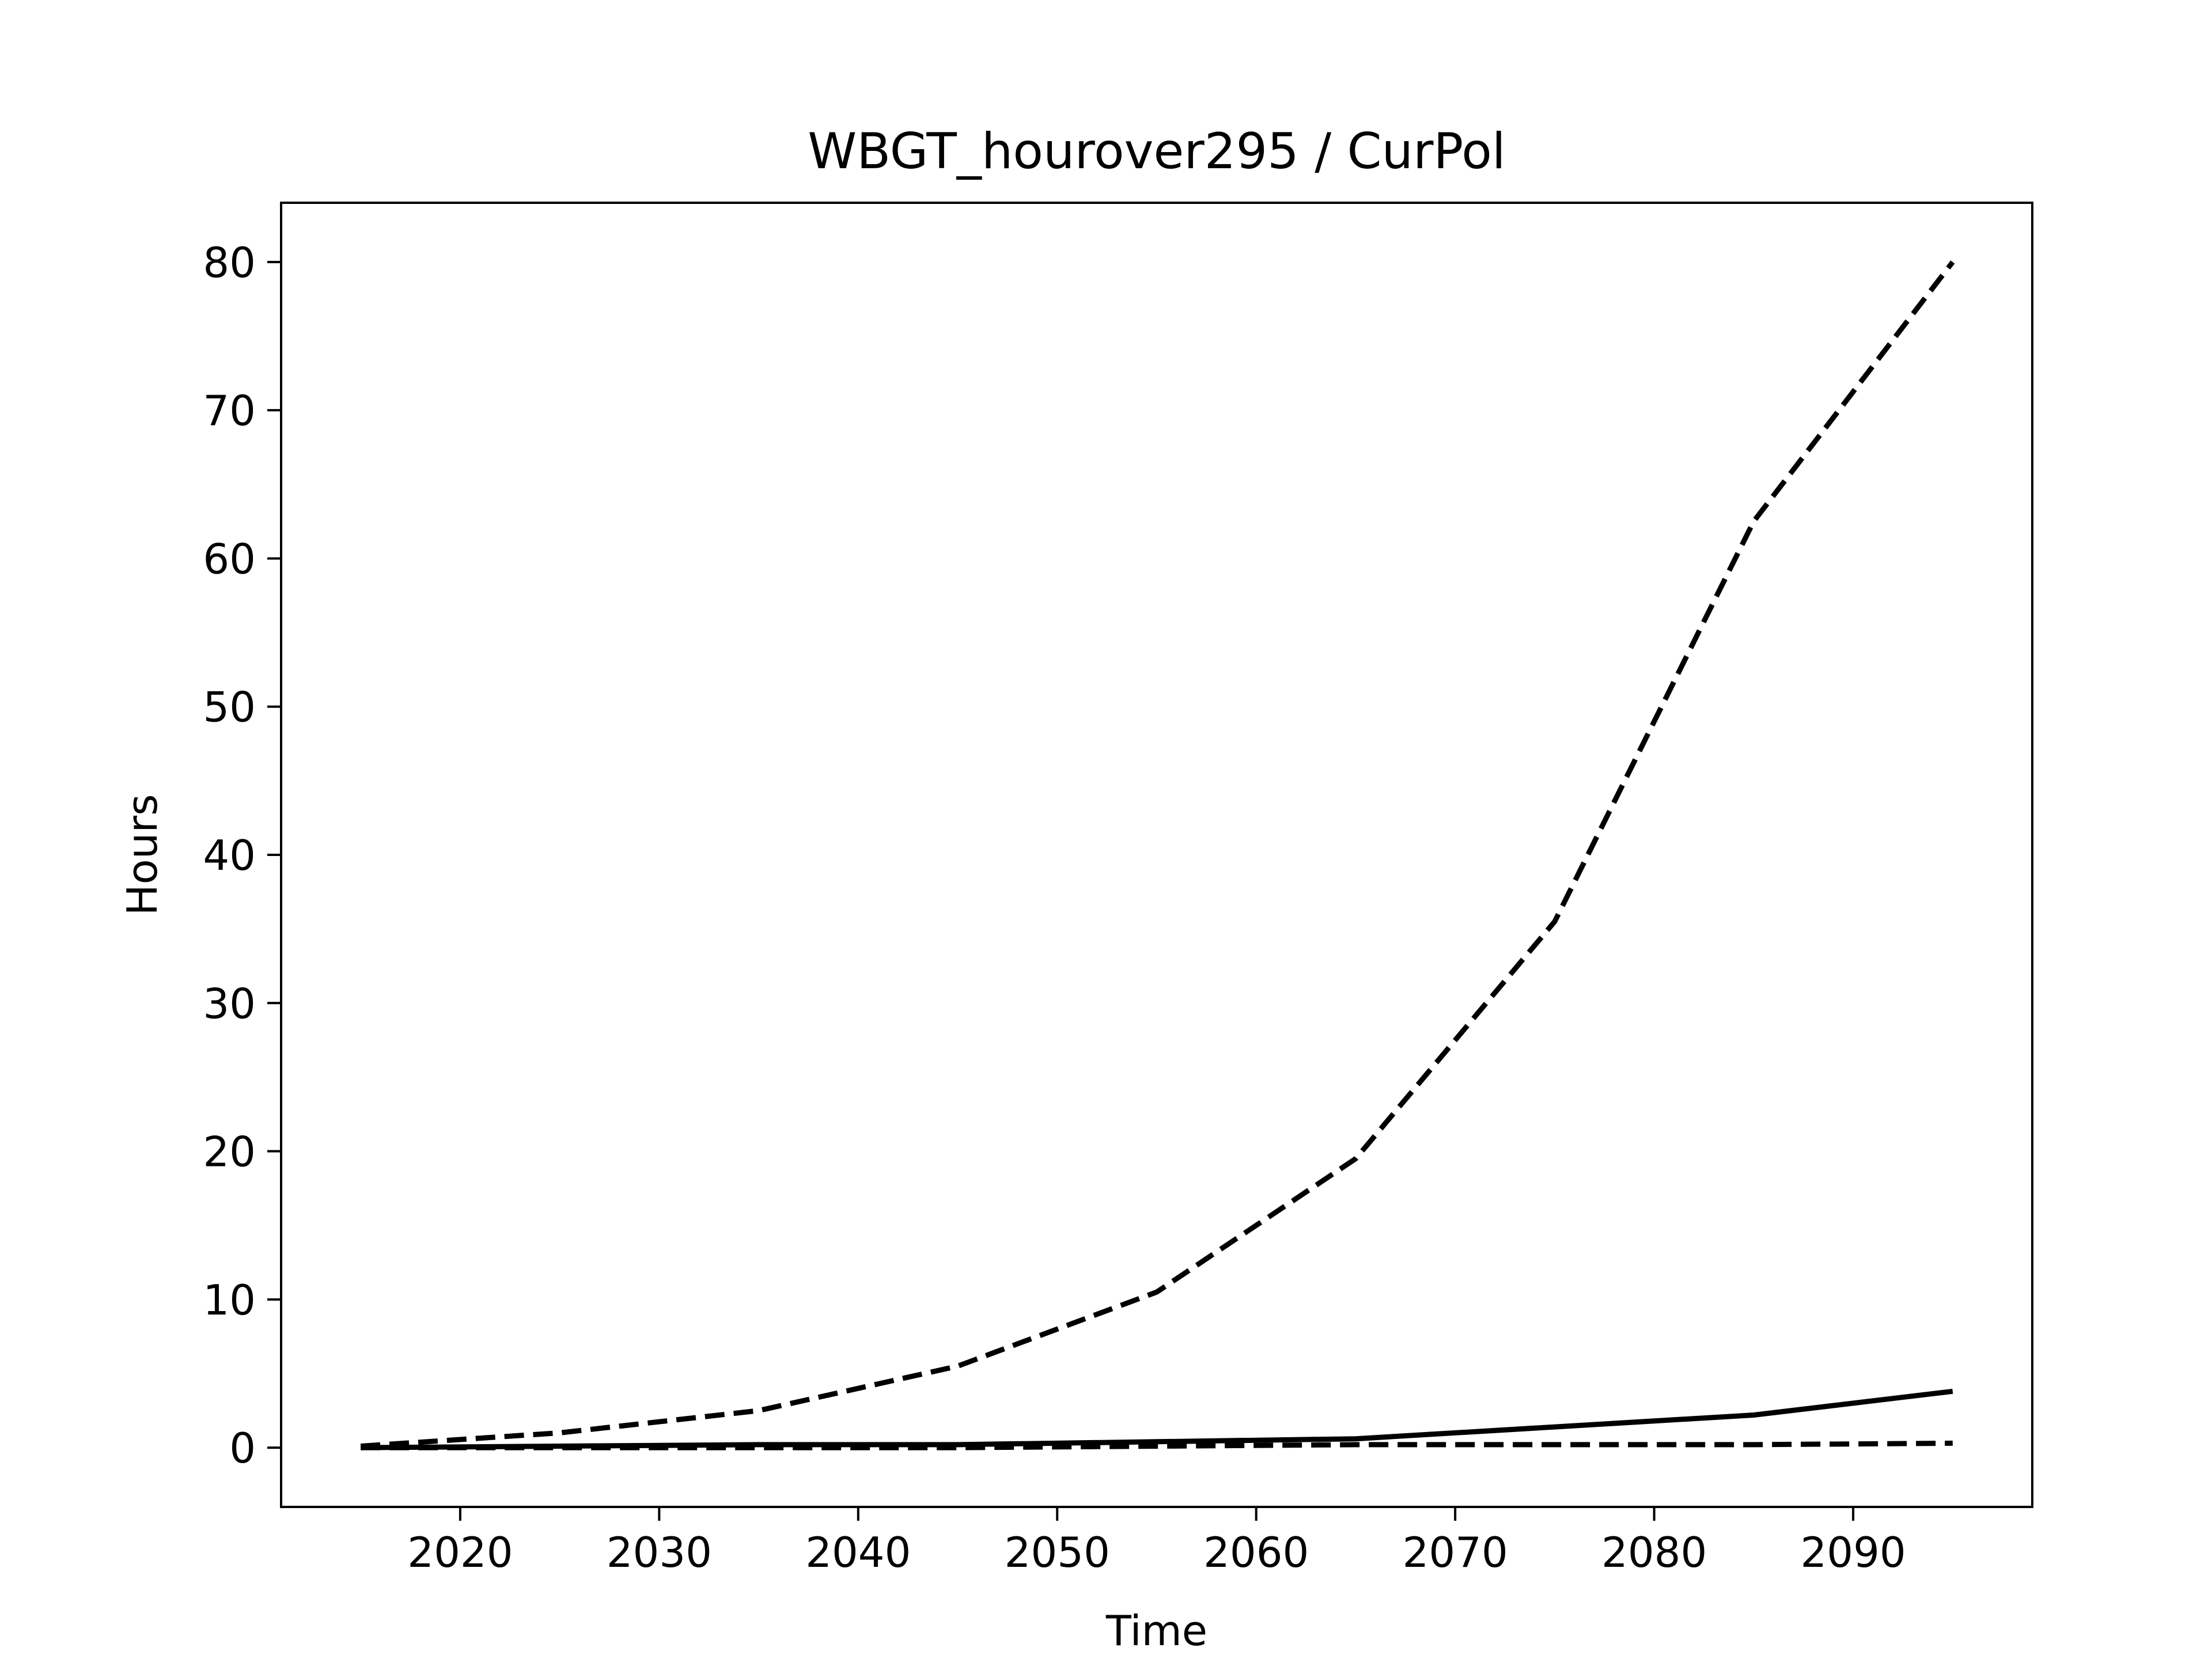 Image resolution: width=2212 pixels, height=1659 pixels. I want to click on x-tick-label: 2030, so click(659, 1552).